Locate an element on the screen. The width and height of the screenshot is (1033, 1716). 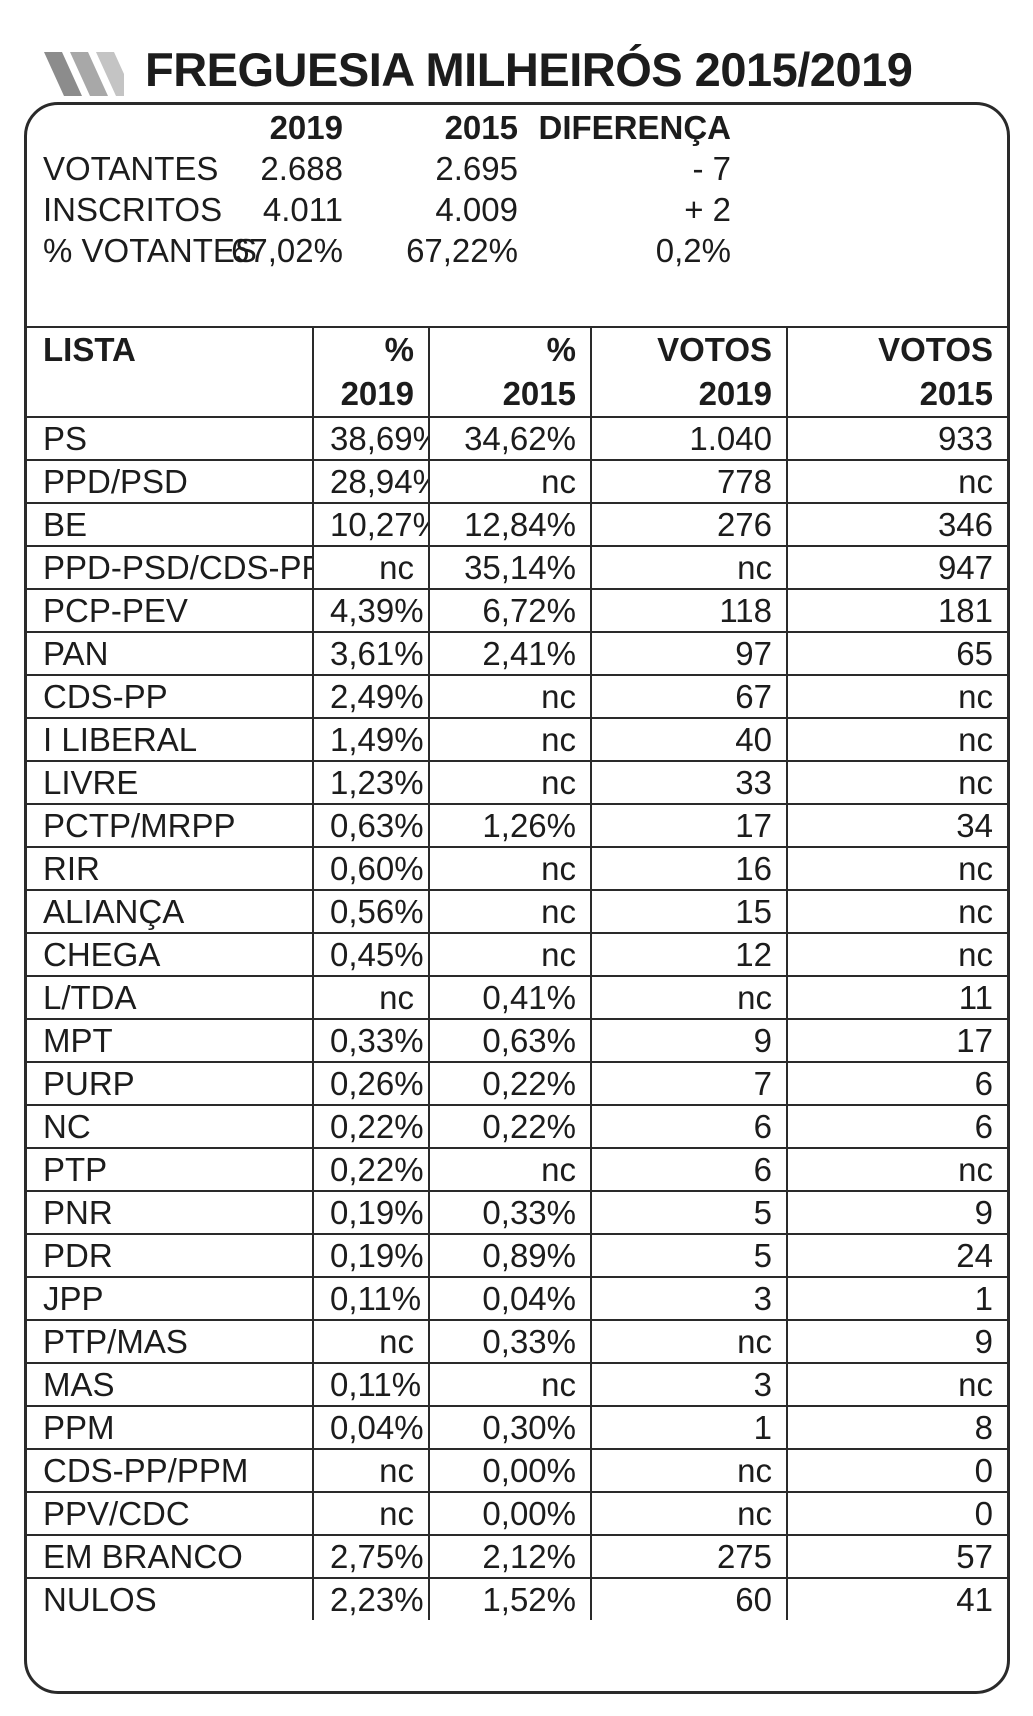
pct-2019-cell: 0,22% is located at coordinates (371, 1126).